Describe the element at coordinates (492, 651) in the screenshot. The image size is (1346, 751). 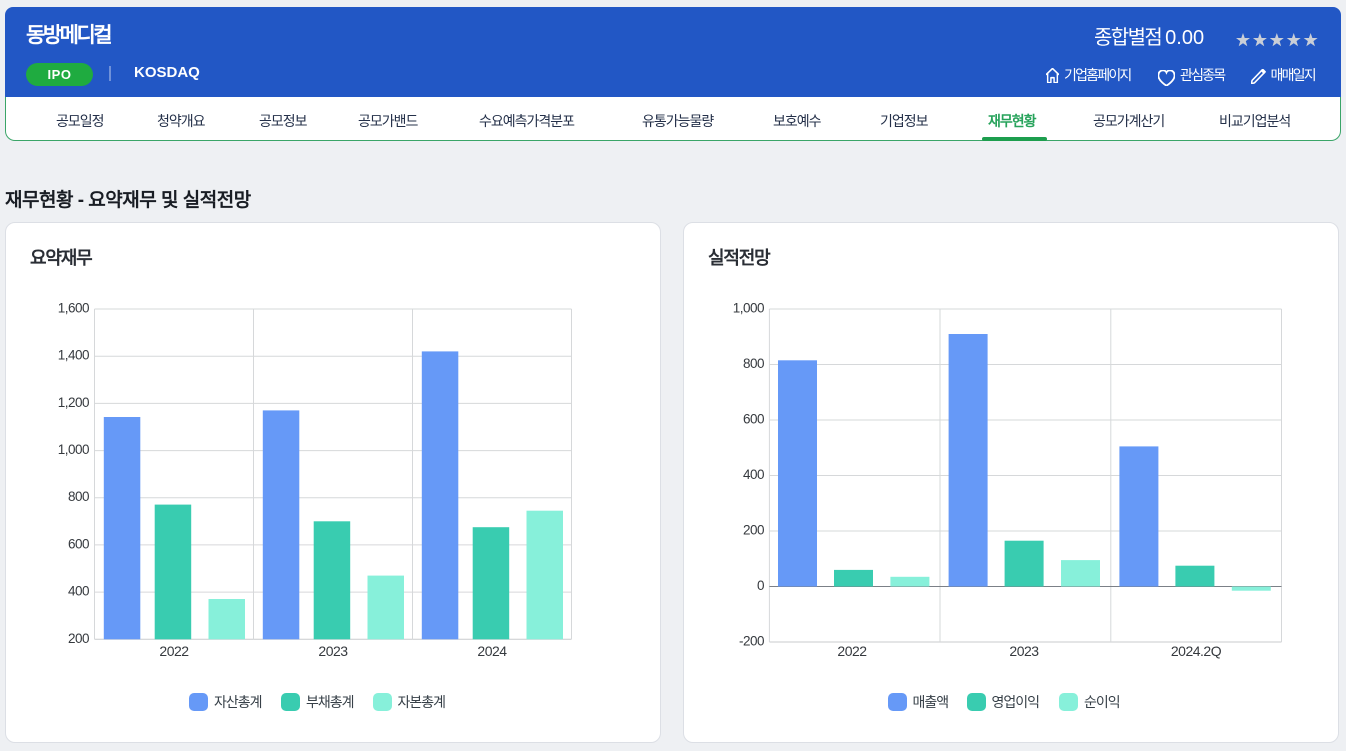
I see `svg-text: 2024` at that location.